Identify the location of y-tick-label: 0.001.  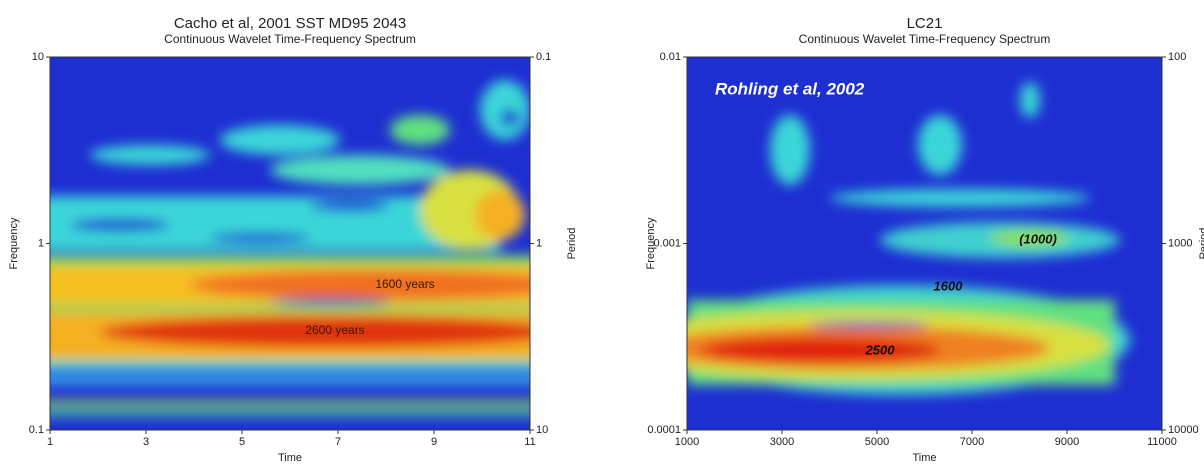
(667, 243).